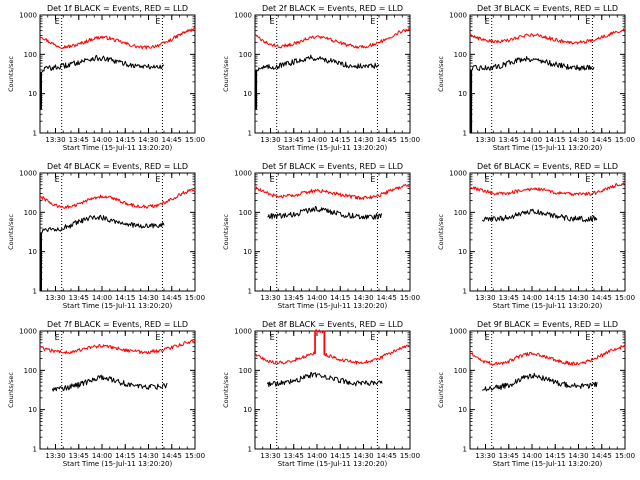 The height and width of the screenshot is (480, 640). I want to click on chart-title: Det 8f BLACK = Events, RED = LLD, so click(332, 324).